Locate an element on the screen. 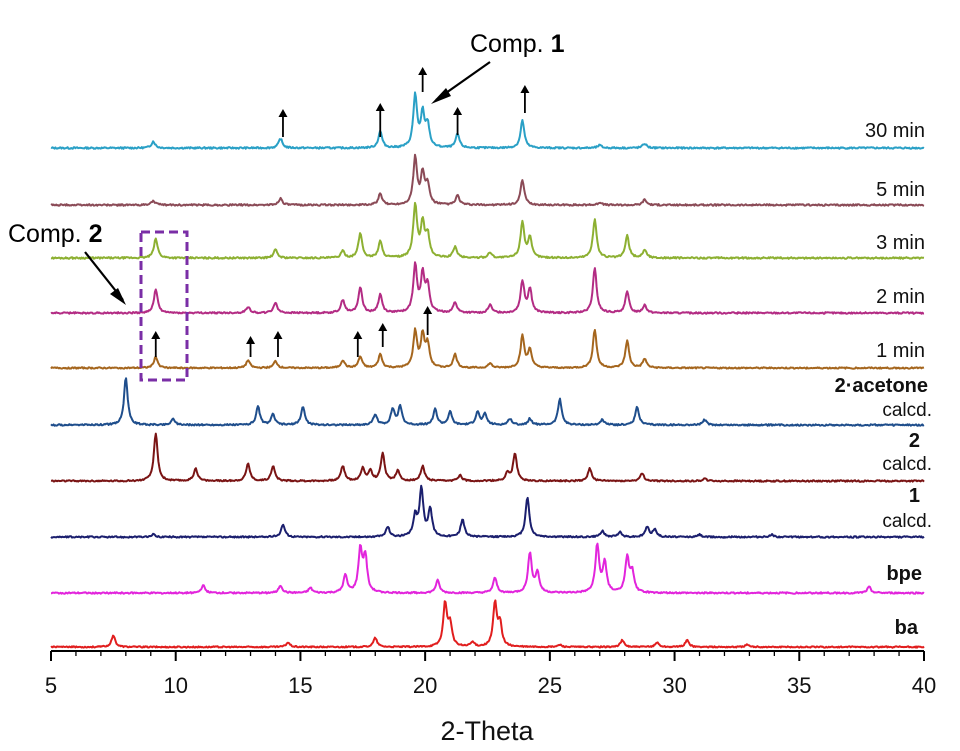 Image resolution: width=960 pixels, height=751 pixels. label-1-calcd: calcd. is located at coordinates (907, 521).